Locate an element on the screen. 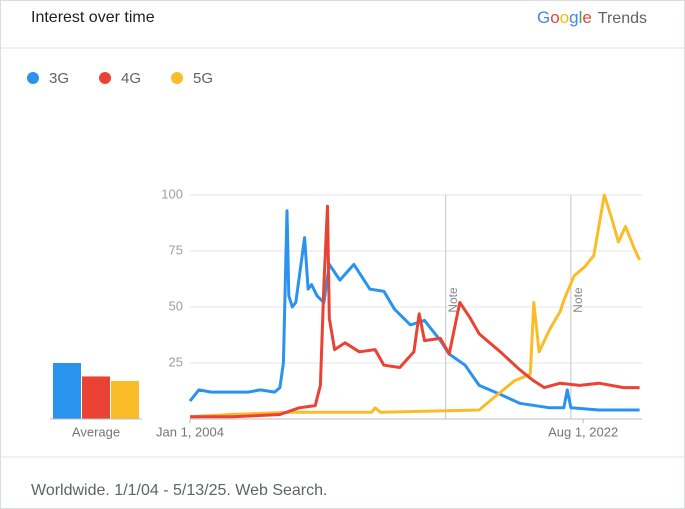  title: Interest over time is located at coordinates (93, 17).